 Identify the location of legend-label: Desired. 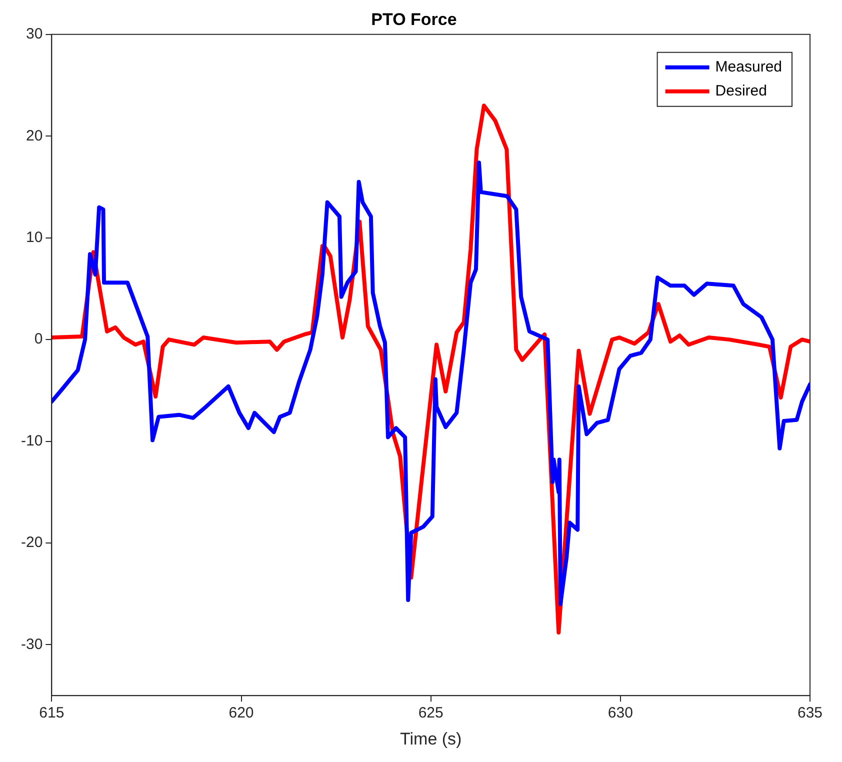
(741, 91).